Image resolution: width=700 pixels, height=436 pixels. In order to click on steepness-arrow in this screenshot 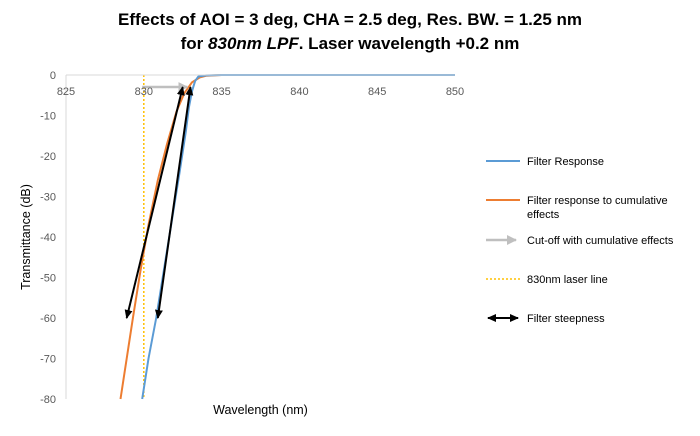, I will do `click(174, 202)`.